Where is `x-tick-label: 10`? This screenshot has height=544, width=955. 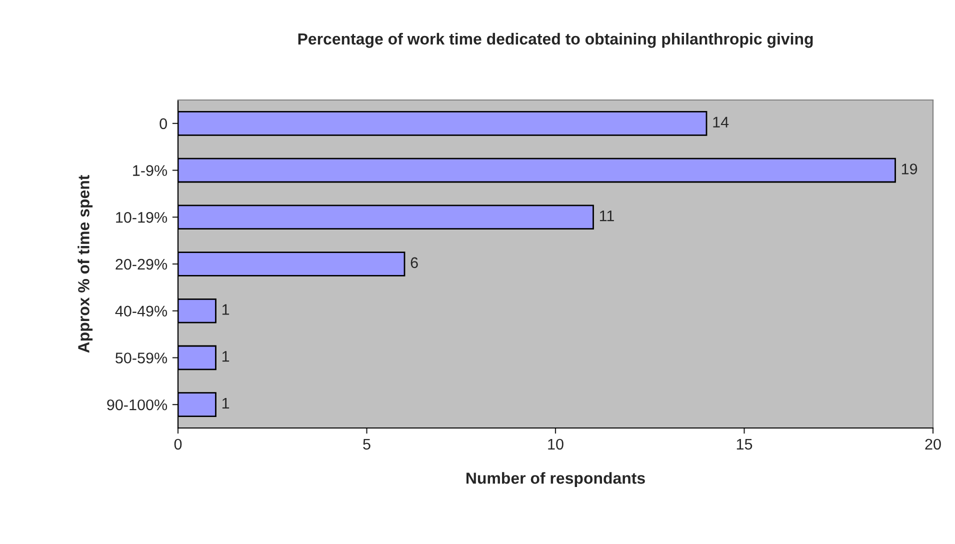
x-tick-label: 10 is located at coordinates (556, 444).